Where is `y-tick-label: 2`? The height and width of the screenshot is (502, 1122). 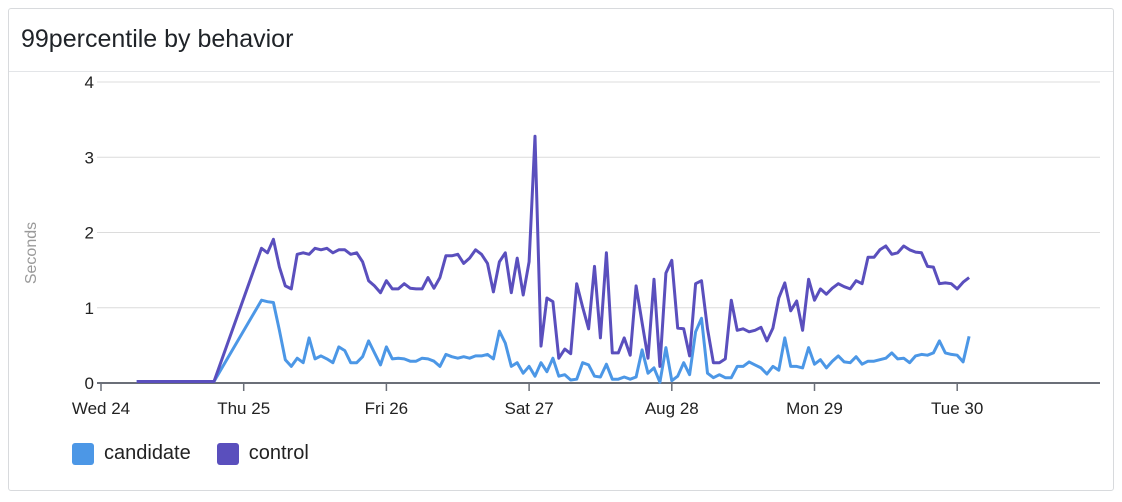
y-tick-label: 2 is located at coordinates (89, 233).